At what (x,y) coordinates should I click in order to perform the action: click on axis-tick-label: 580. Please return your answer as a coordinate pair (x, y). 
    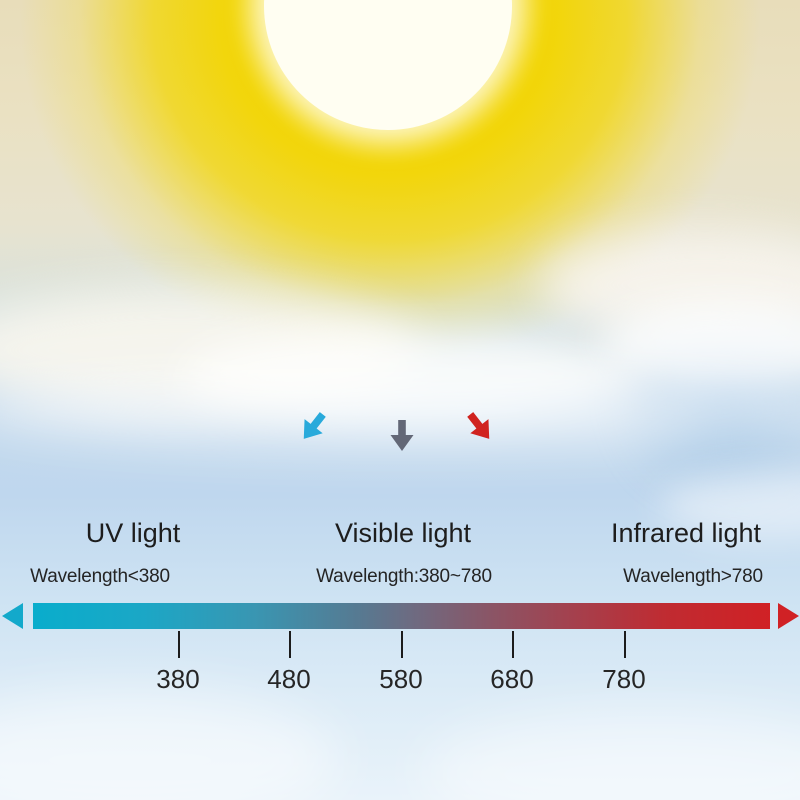
    Looking at the image, I should click on (401, 679).